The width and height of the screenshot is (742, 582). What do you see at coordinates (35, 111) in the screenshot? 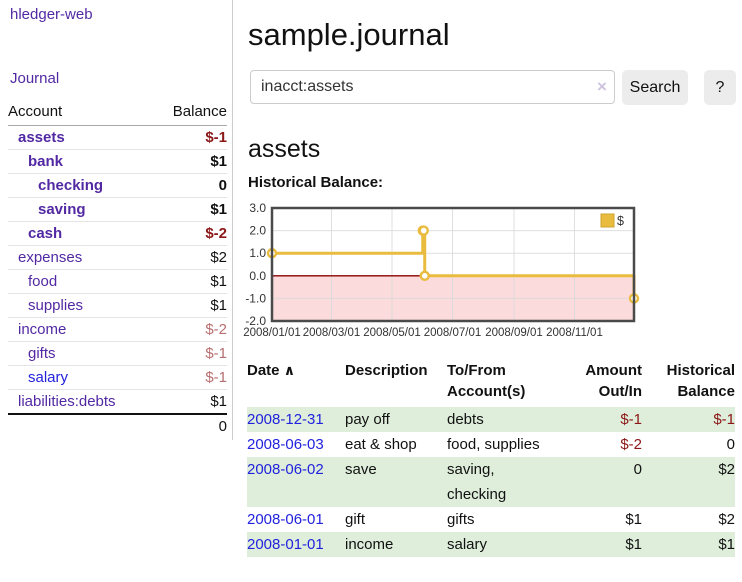
I see `account-column-header: Account` at bounding box center [35, 111].